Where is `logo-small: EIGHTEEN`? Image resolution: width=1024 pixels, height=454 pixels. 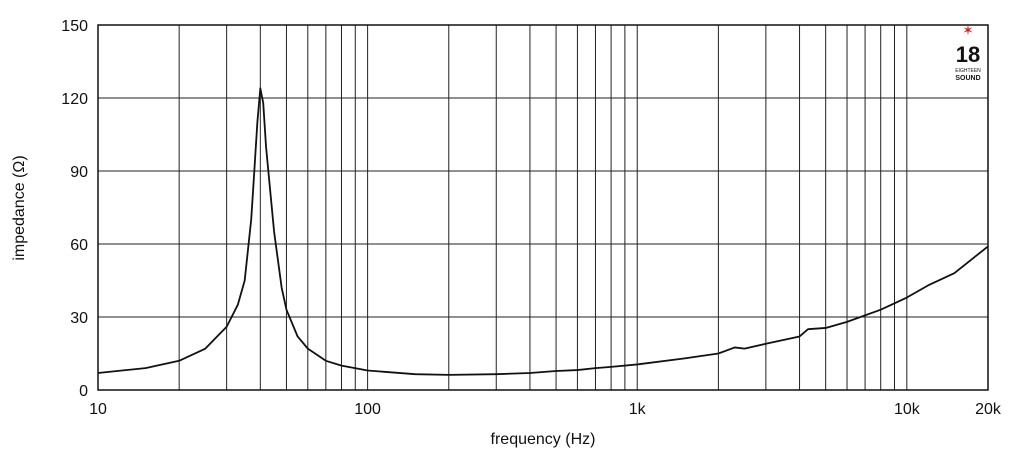
logo-small: EIGHTEEN is located at coordinates (968, 71).